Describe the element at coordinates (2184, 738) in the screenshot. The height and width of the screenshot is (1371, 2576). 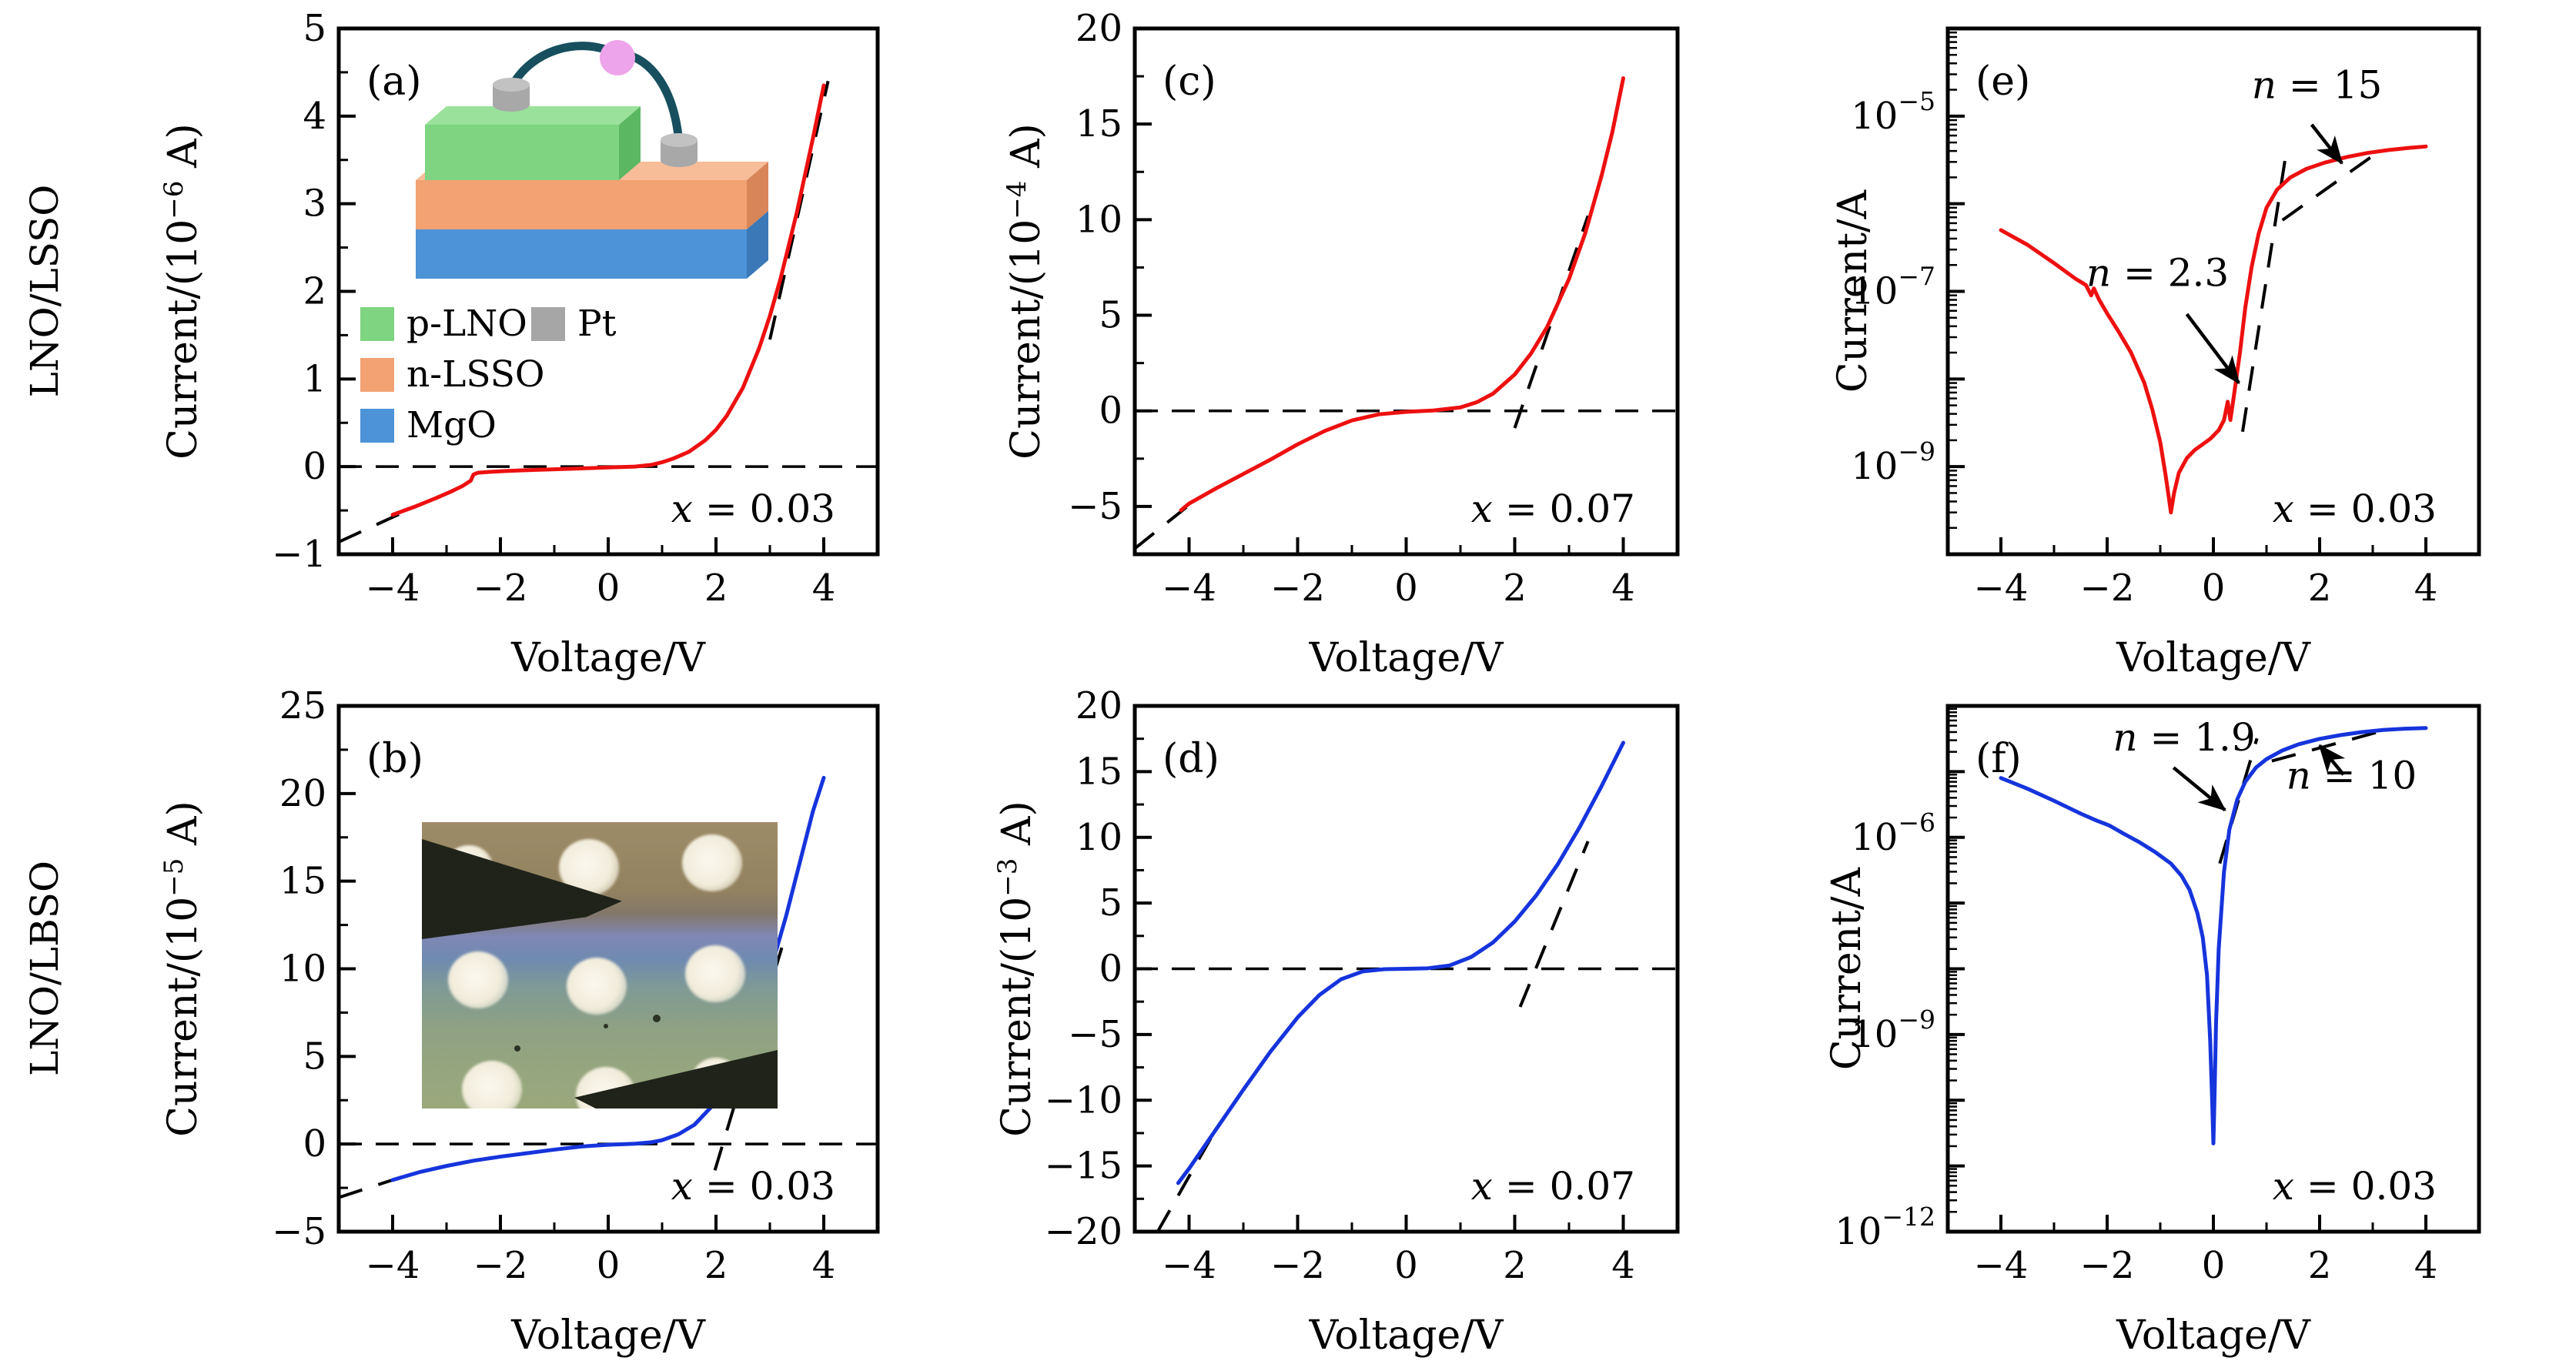
I see `ideality-annotation: n = 1.9` at that location.